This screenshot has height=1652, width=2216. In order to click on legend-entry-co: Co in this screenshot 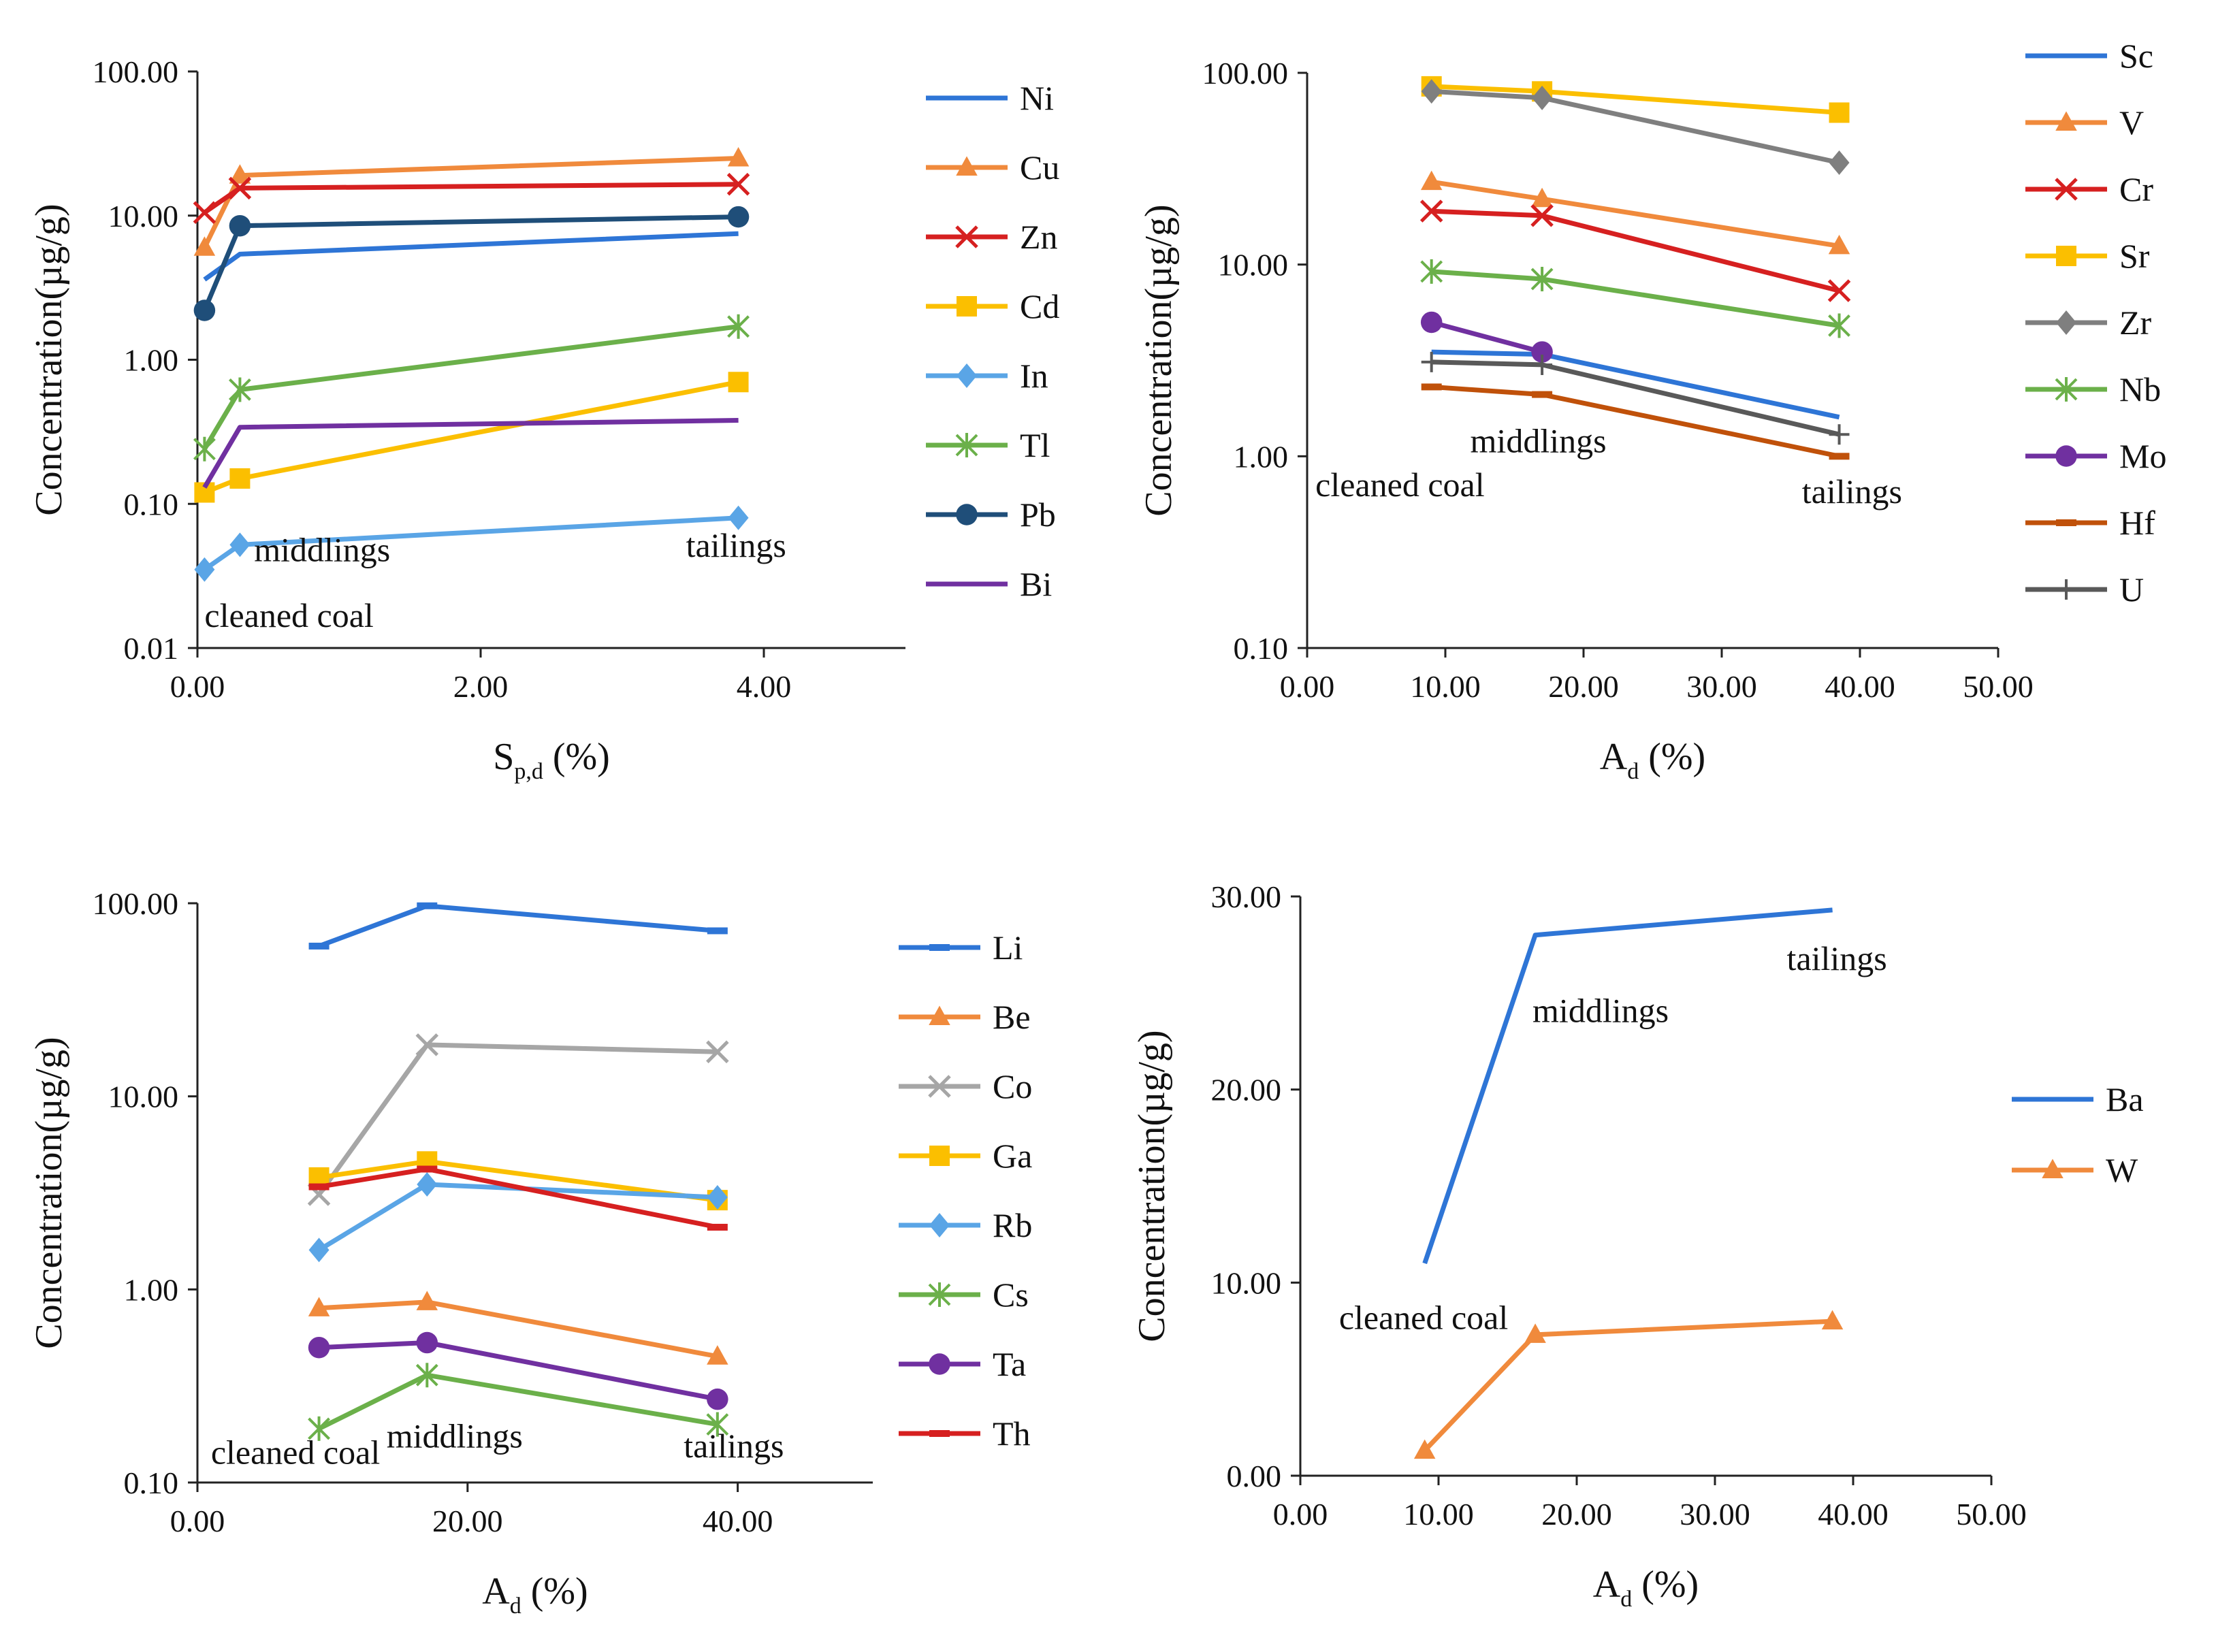, I will do `click(966, 1086)`.